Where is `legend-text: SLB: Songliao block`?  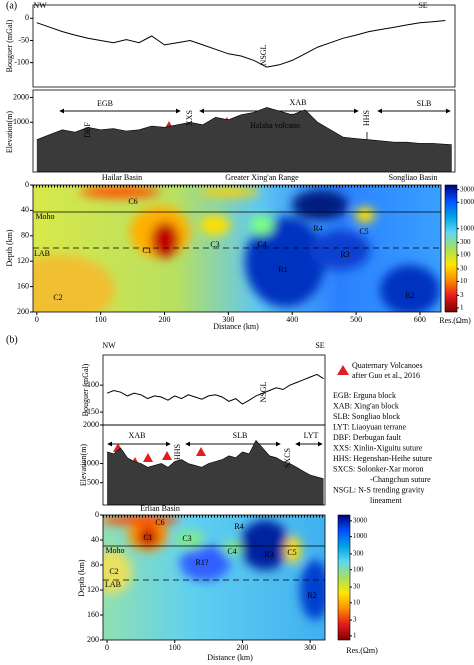 legend-text: SLB: Songliao block is located at coordinates (366, 416).